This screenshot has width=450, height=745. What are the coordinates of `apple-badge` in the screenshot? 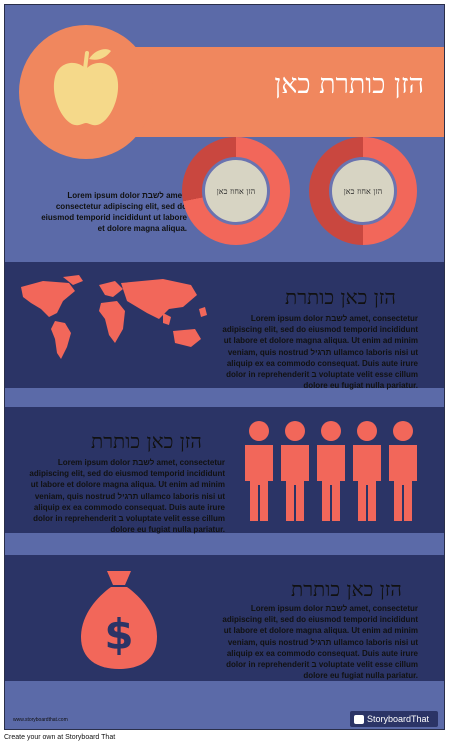 It's located at (86, 92).